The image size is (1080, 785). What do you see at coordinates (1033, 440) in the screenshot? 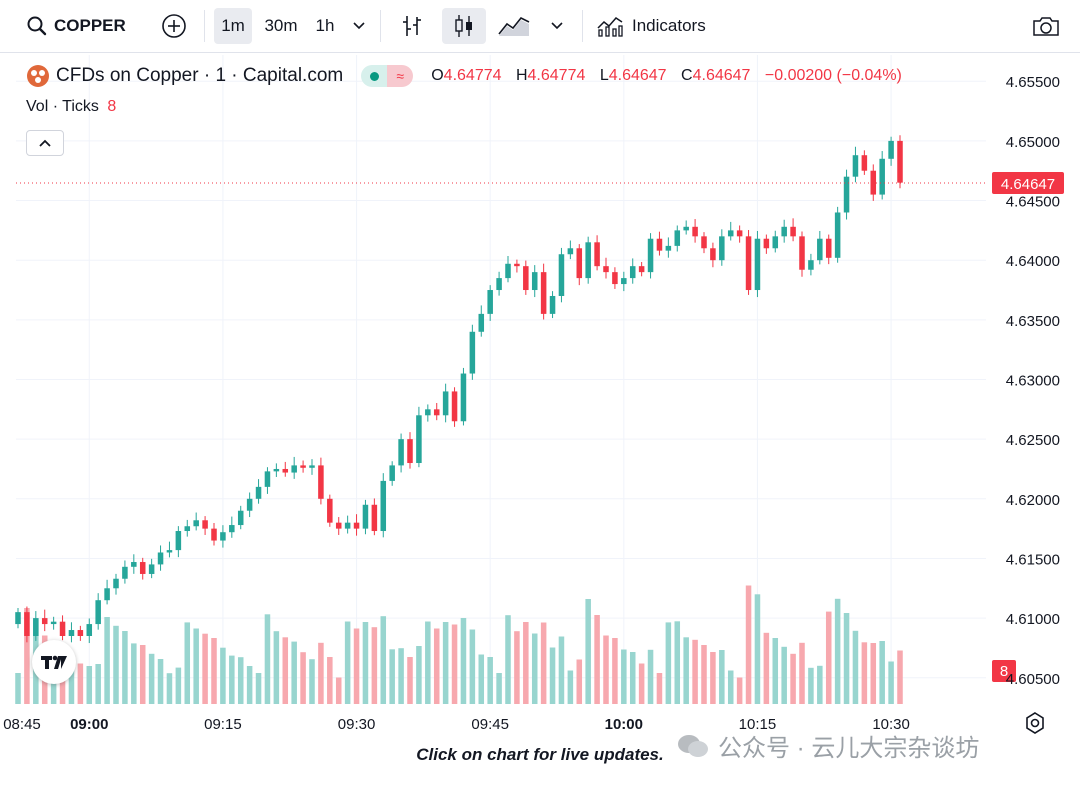
I see `y-tick-label: 4.62500` at bounding box center [1033, 440].